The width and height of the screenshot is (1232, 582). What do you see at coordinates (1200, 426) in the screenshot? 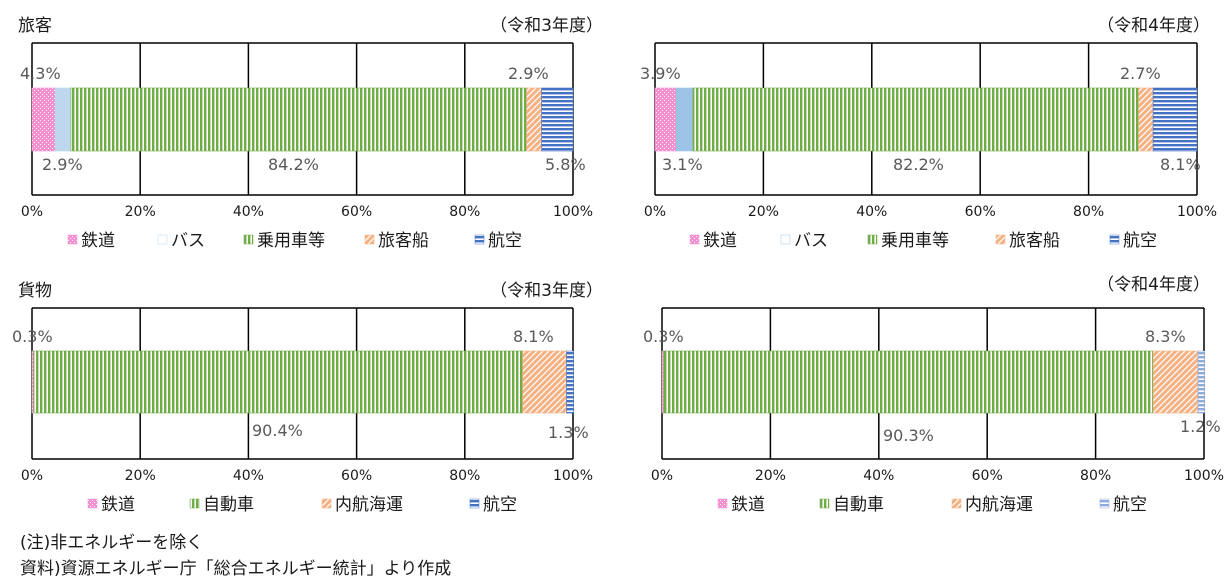
I see `data-label: 1.2%` at bounding box center [1200, 426].